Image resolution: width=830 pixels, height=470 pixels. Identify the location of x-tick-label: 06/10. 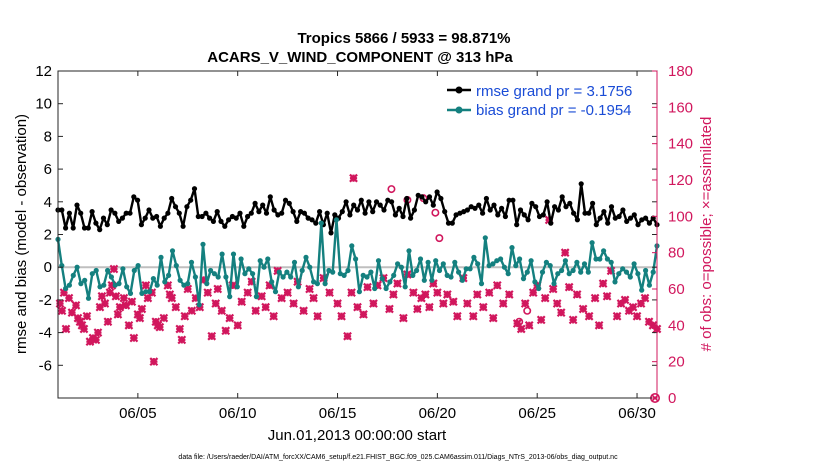
(238, 413).